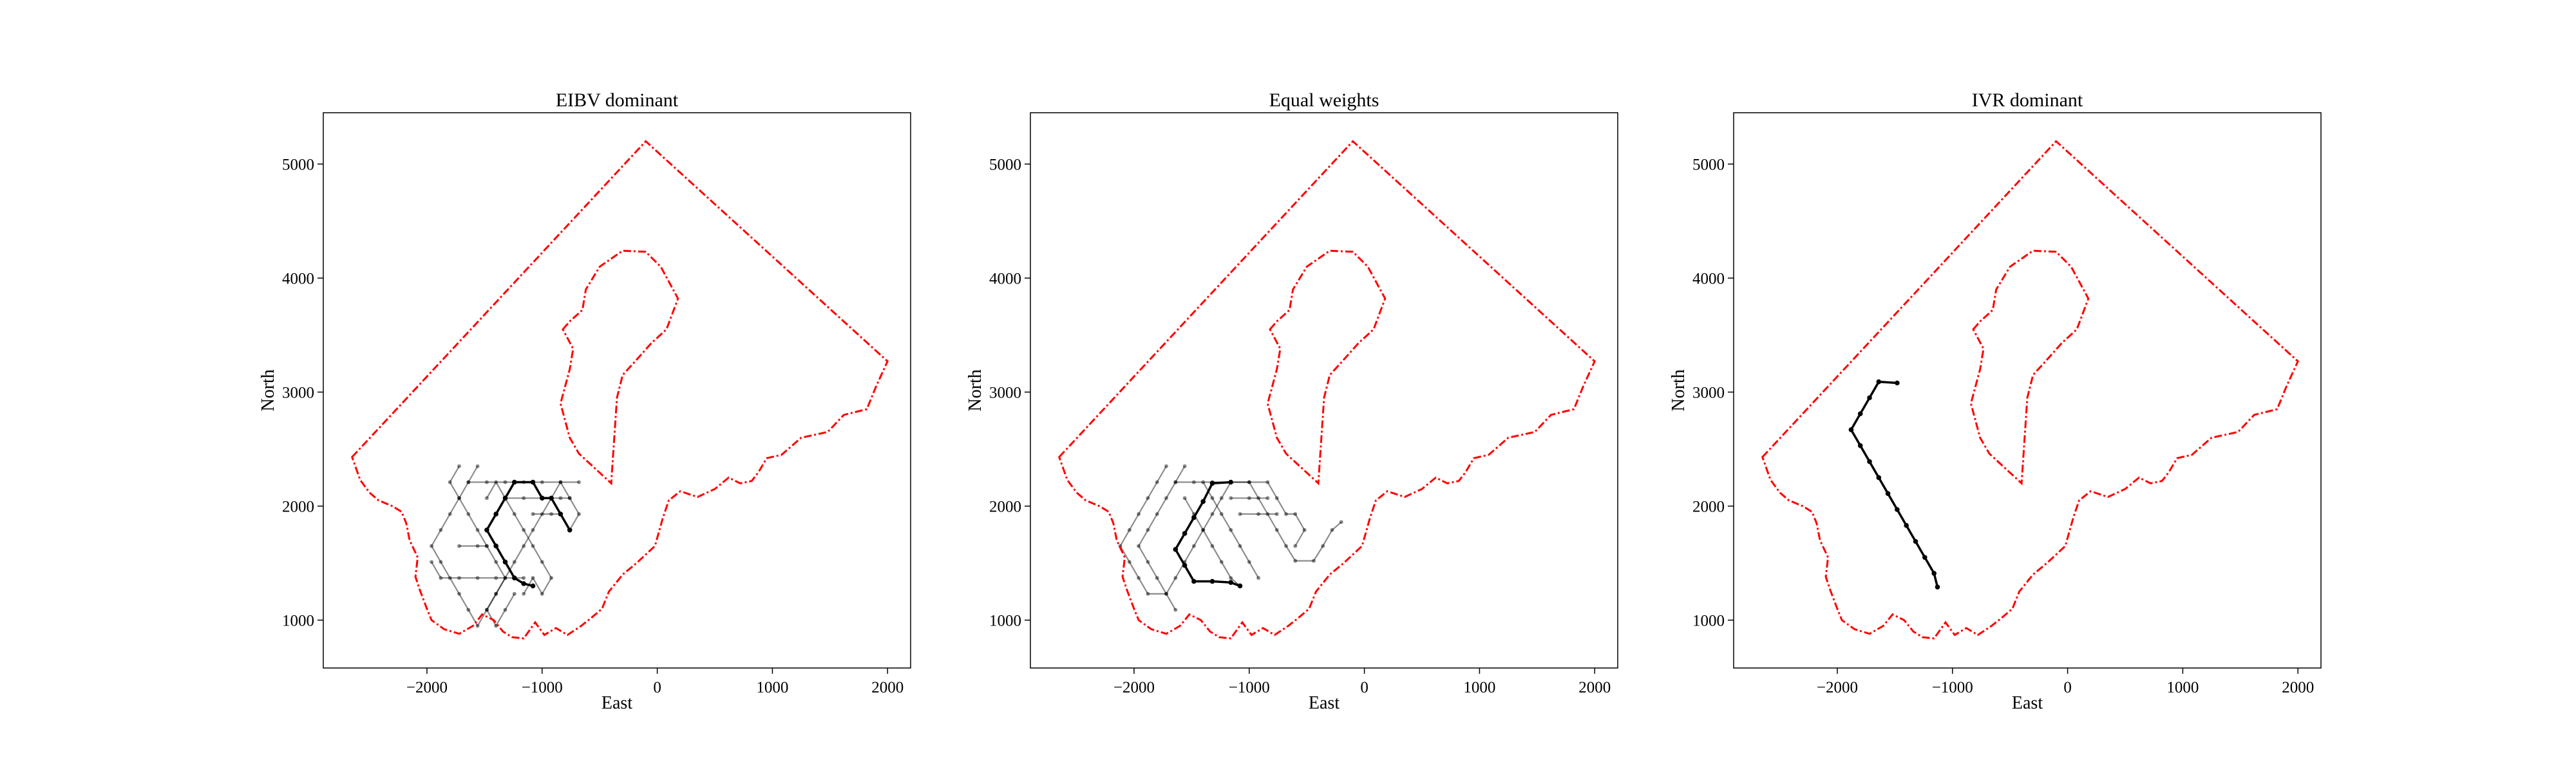 The height and width of the screenshot is (773, 2576). Describe the element at coordinates (1479, 688) in the screenshot. I see `x-tick-label: 1000` at that location.